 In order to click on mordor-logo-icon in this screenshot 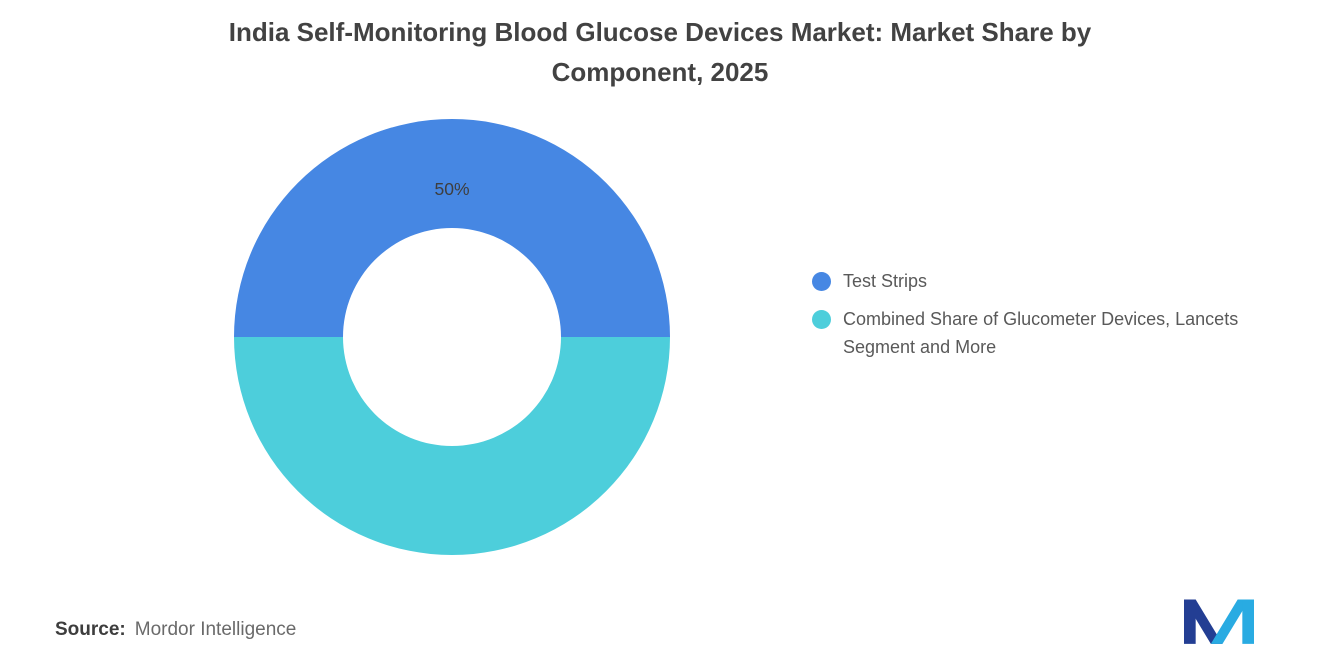, I will do `click(1219, 621)`.